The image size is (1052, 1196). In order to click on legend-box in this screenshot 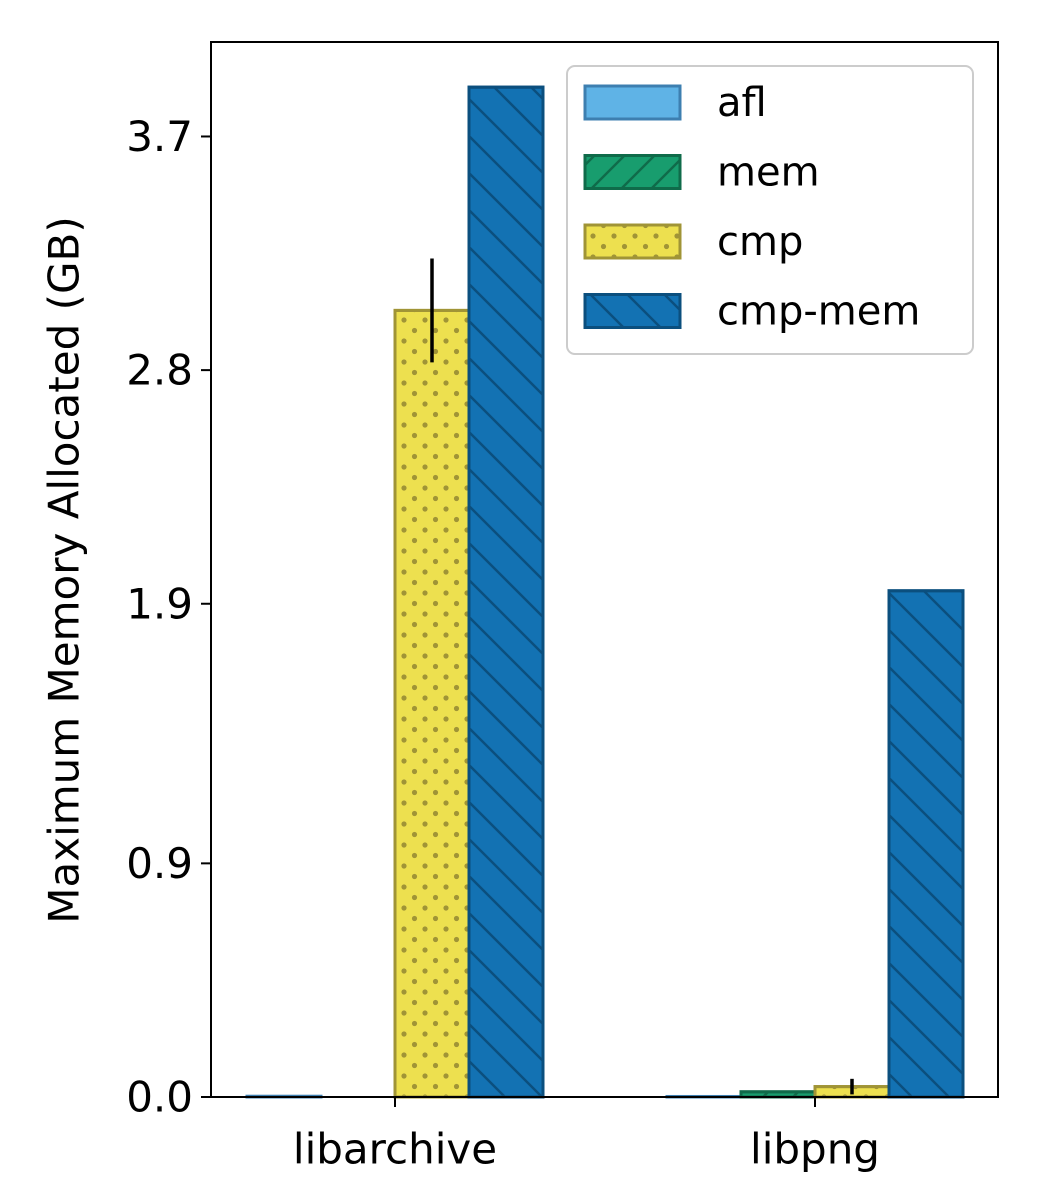, I will do `click(770, 210)`.